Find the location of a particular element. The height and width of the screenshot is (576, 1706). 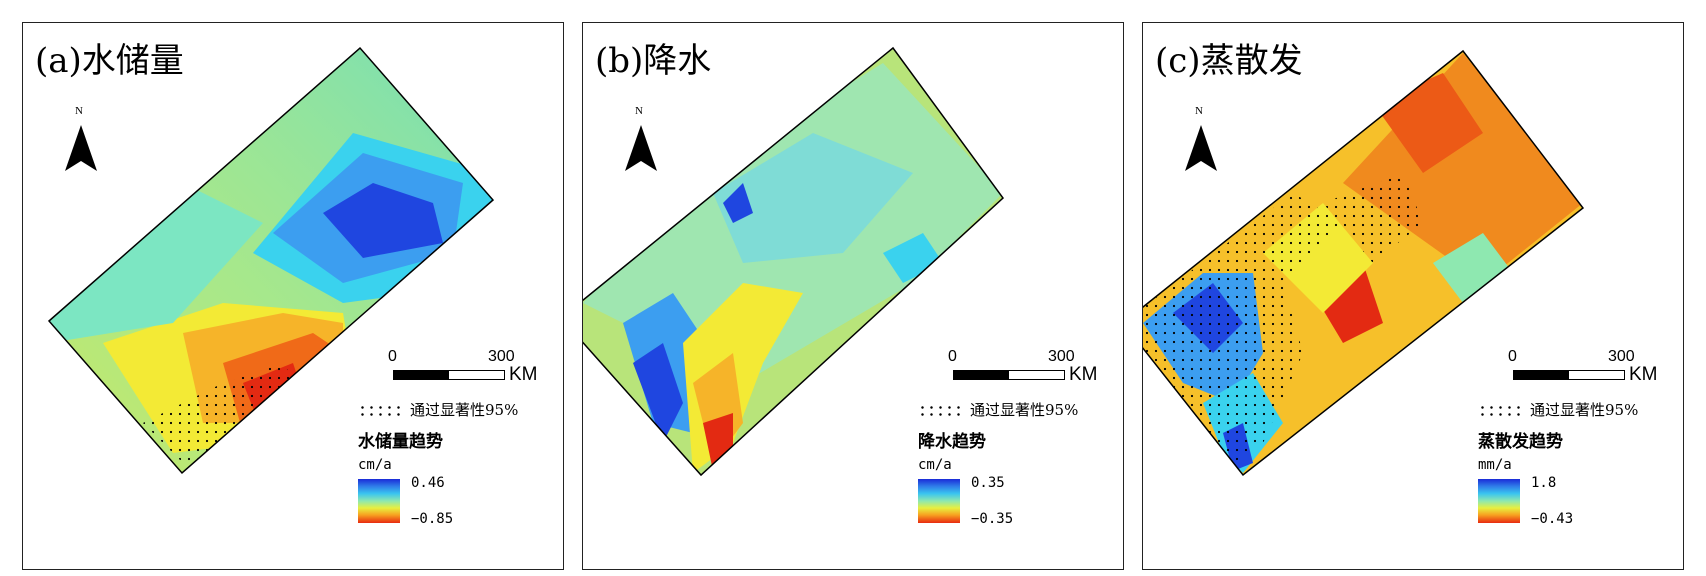

ramp-max-value: 0.35 is located at coordinates (988, 483).